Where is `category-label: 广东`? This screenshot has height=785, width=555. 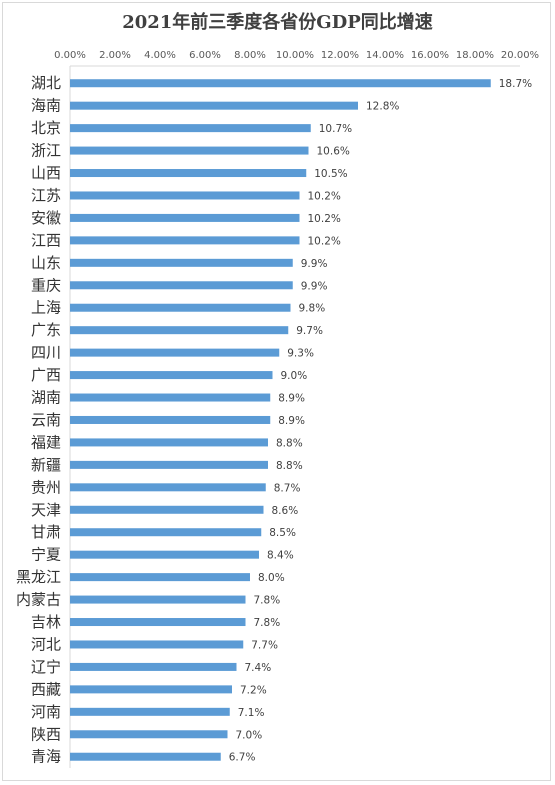 category-label: 广东 is located at coordinates (46, 330).